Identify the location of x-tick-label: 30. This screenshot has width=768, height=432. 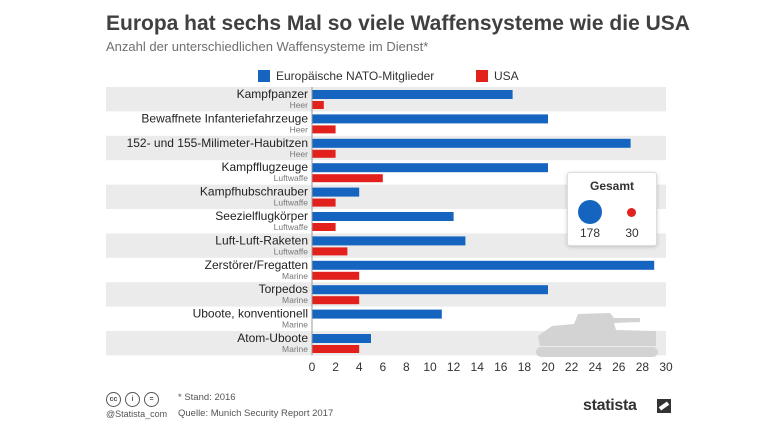
(666, 367).